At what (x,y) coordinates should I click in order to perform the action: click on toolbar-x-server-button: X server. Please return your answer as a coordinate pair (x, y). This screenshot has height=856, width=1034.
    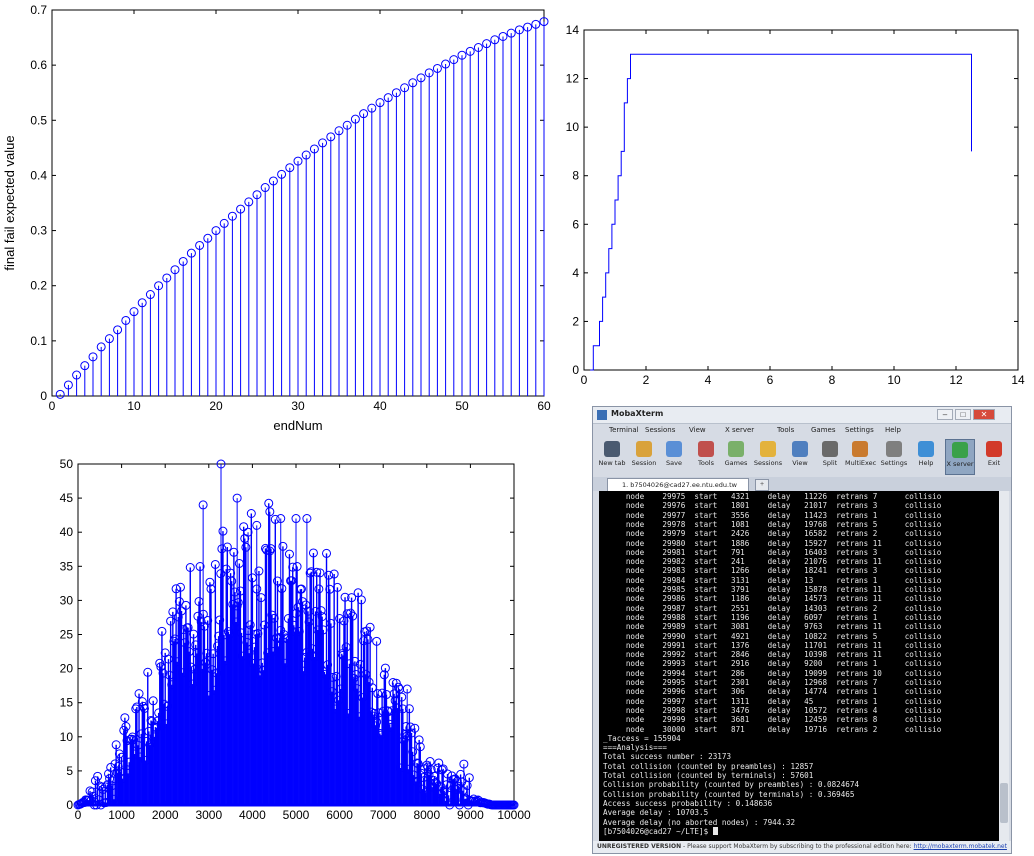
    Looking at the image, I should click on (960, 457).